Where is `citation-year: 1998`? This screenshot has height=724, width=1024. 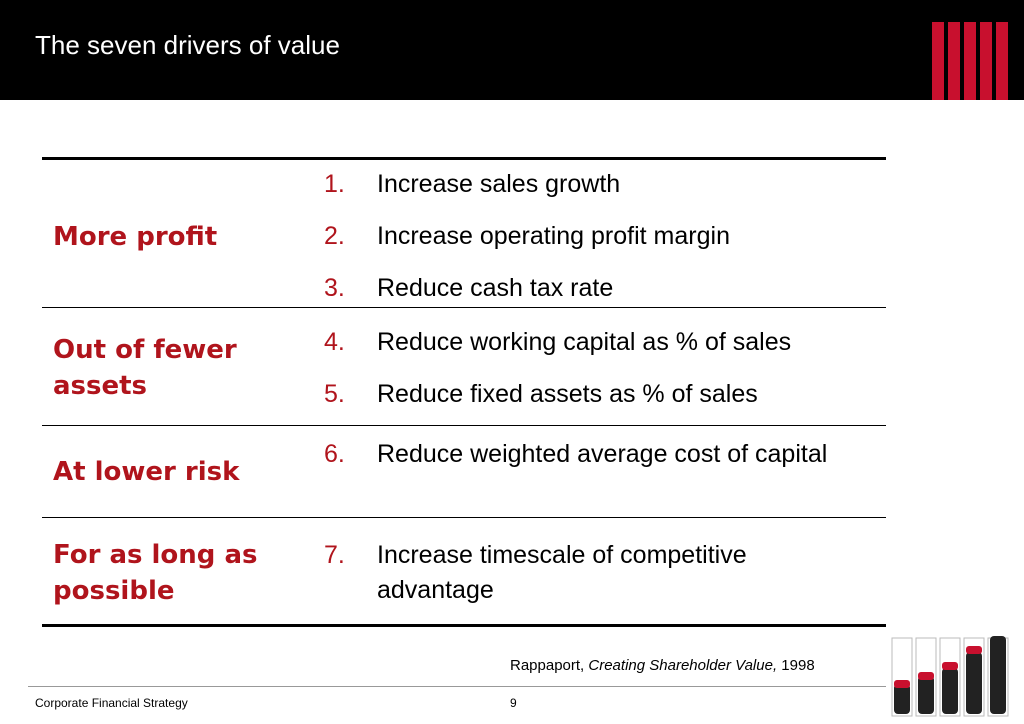 citation-year: 1998 is located at coordinates (798, 665).